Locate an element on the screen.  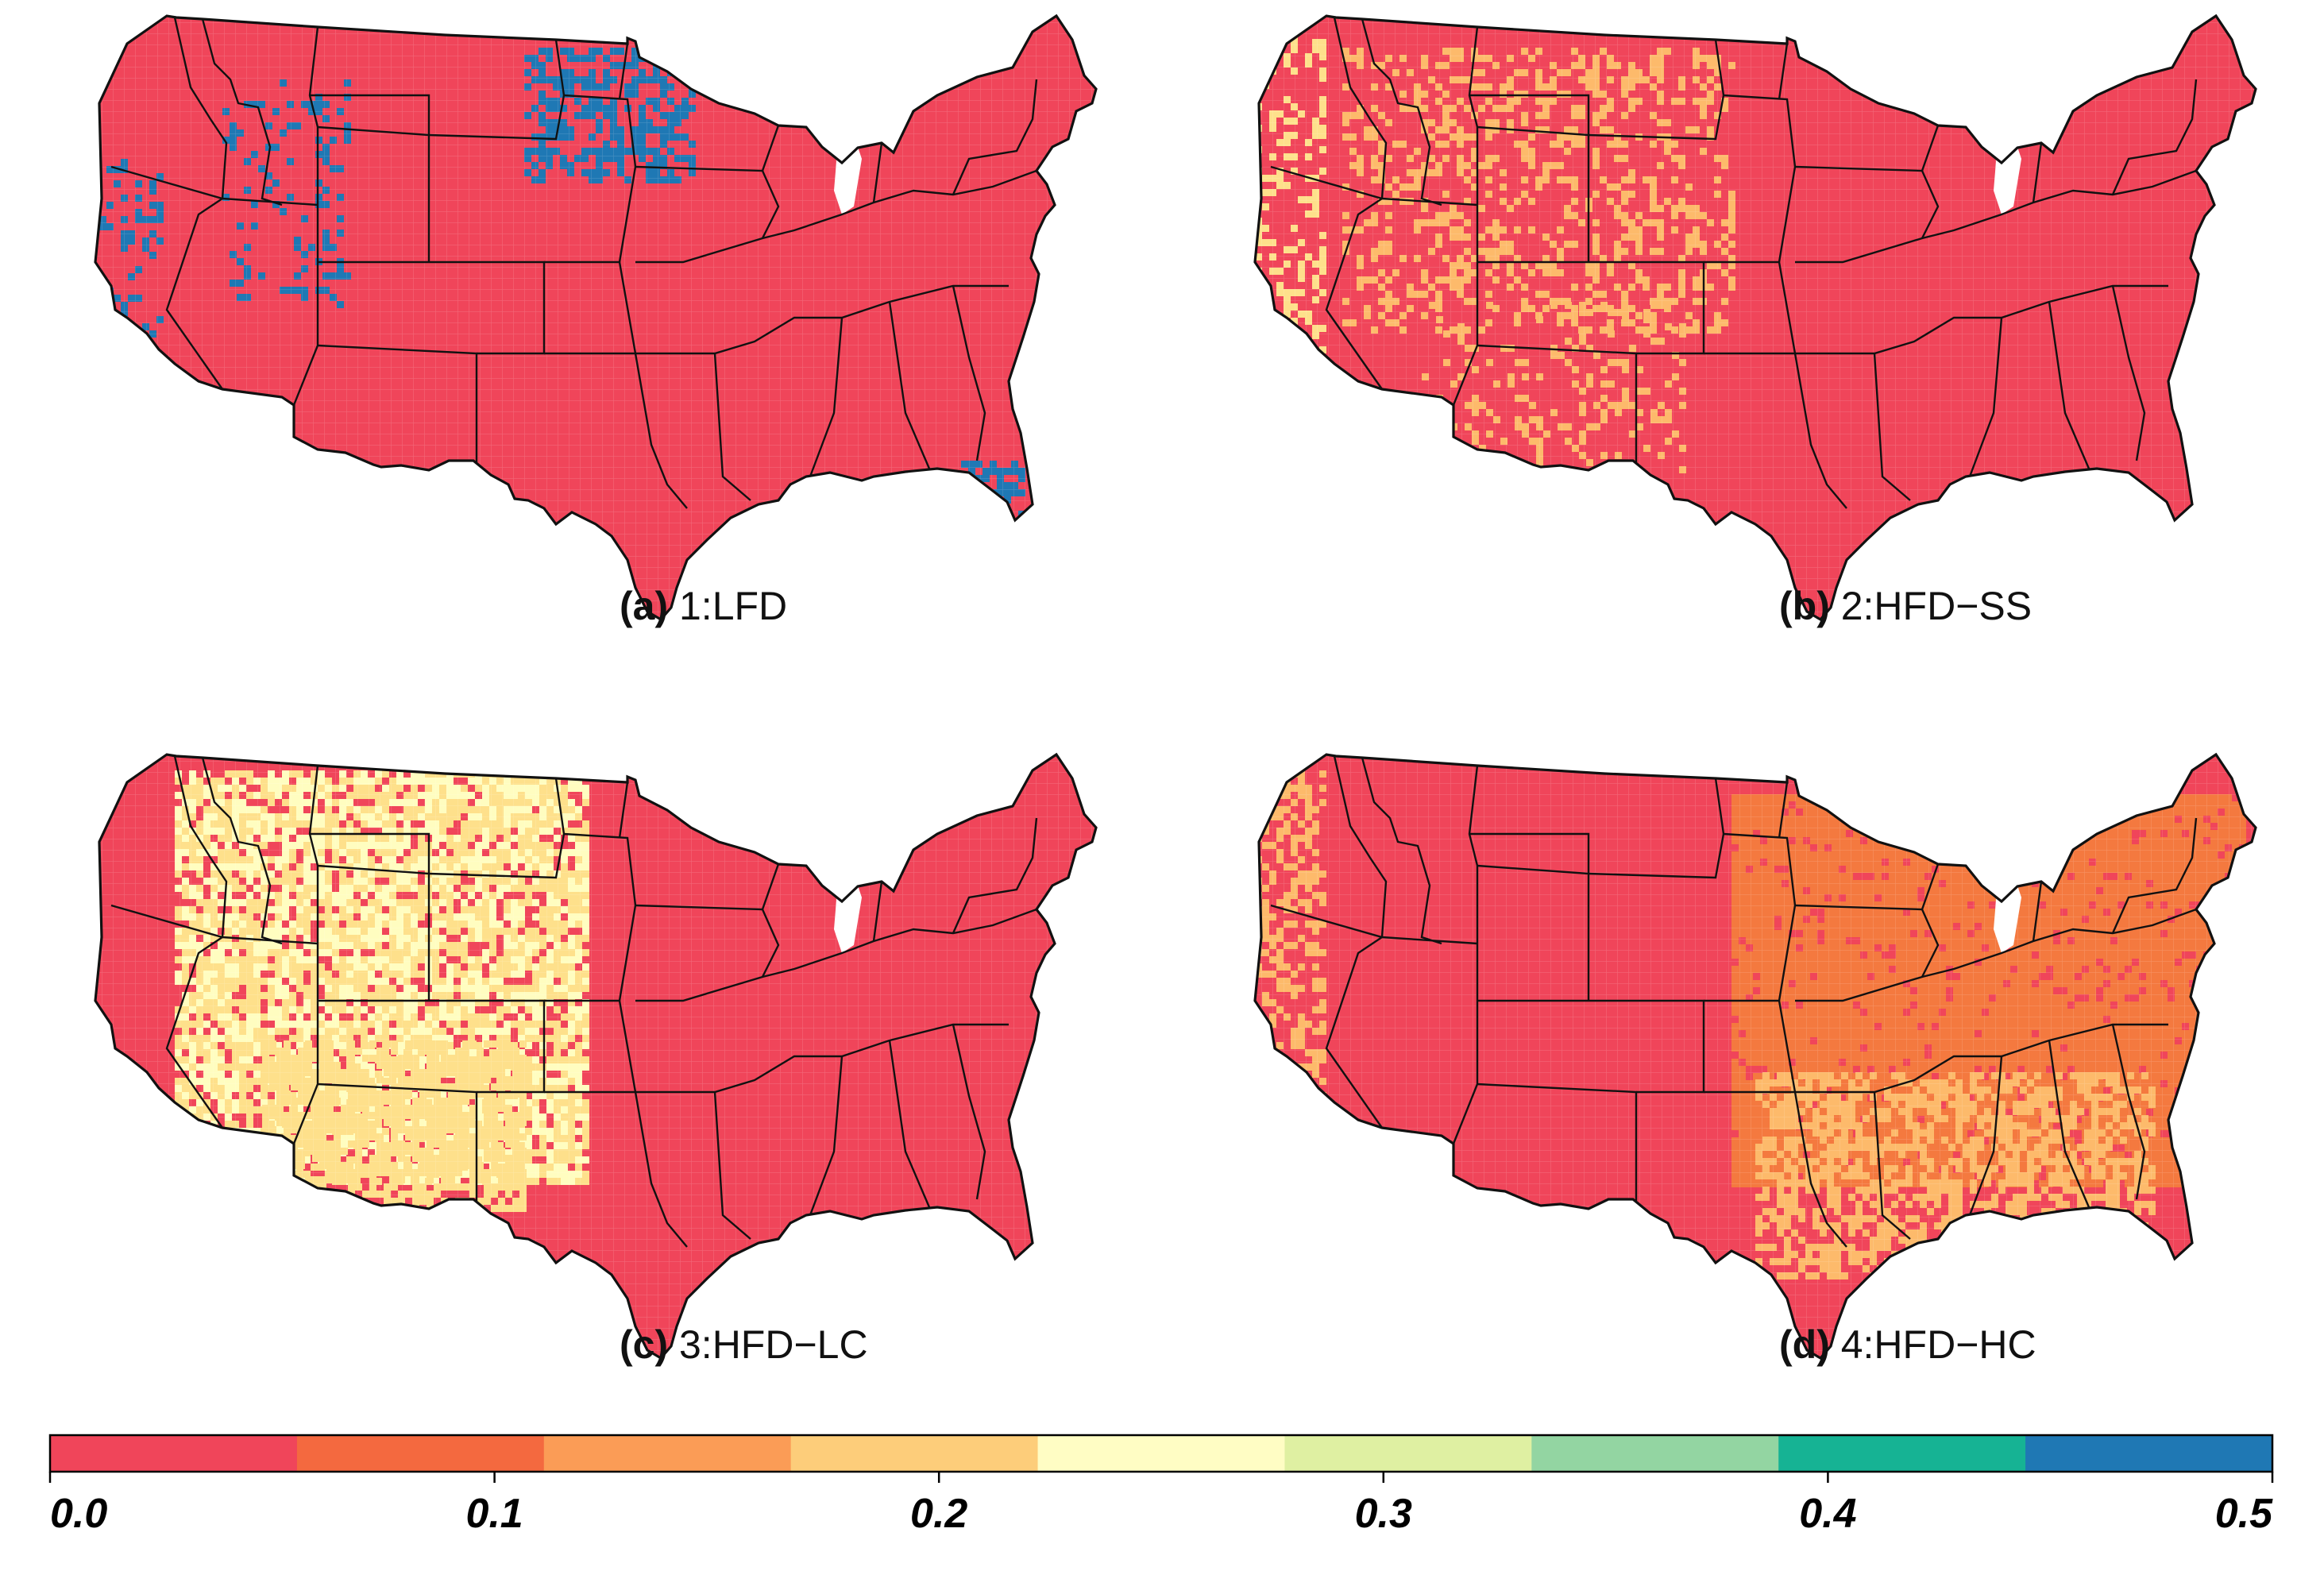
colorbar-ticks: 0.0 0.1 0.2 0.3 0.4 0.5 is located at coordinates (1161, 1505).